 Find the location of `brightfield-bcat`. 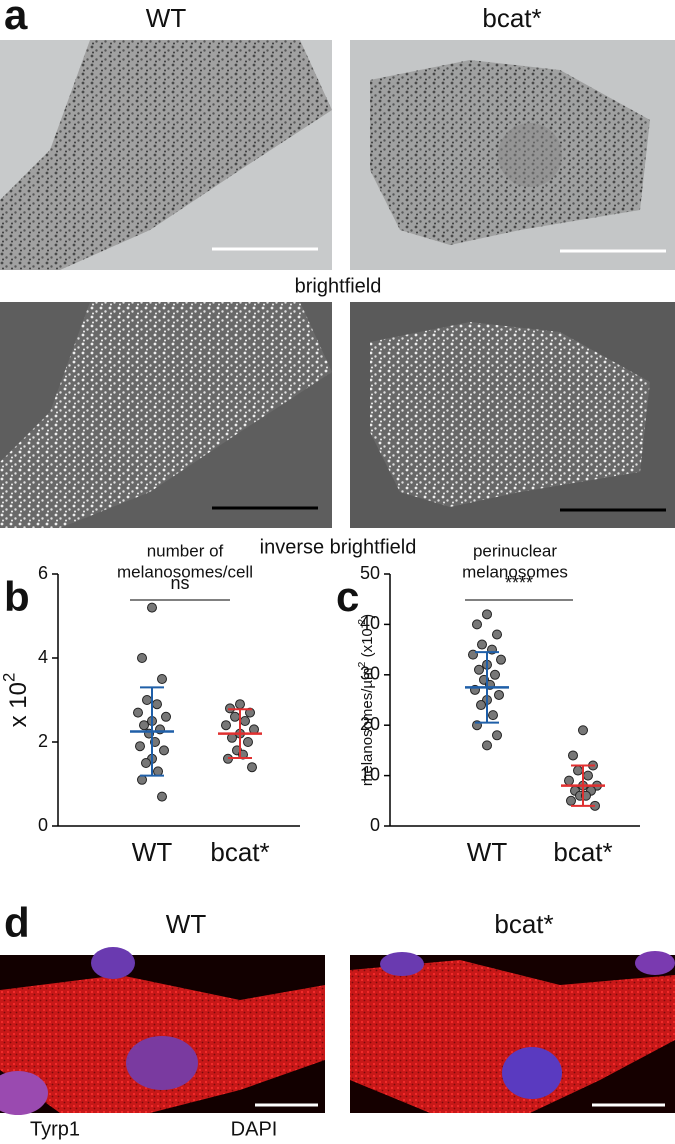

brightfield-bcat is located at coordinates (512, 155).